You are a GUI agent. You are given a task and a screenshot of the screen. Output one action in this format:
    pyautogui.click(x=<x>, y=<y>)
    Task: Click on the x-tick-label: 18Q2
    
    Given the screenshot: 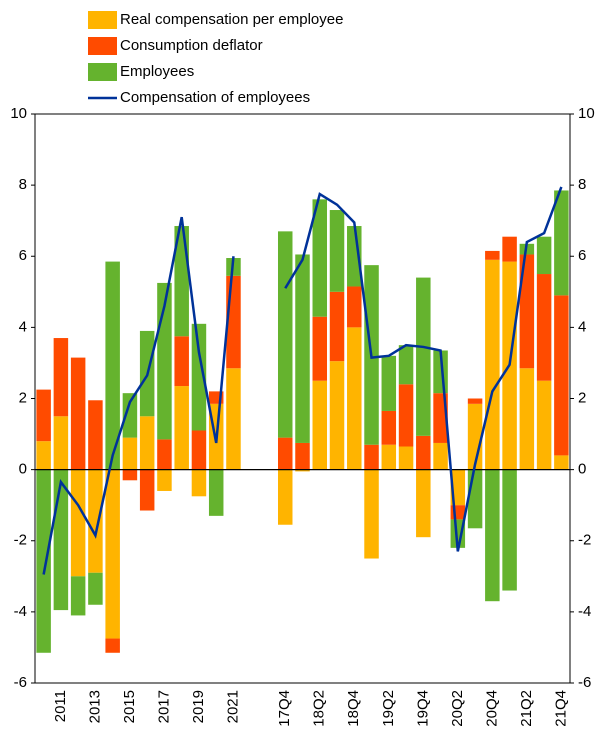 What is the action you would take?
    pyautogui.click(x=319, y=708)
    